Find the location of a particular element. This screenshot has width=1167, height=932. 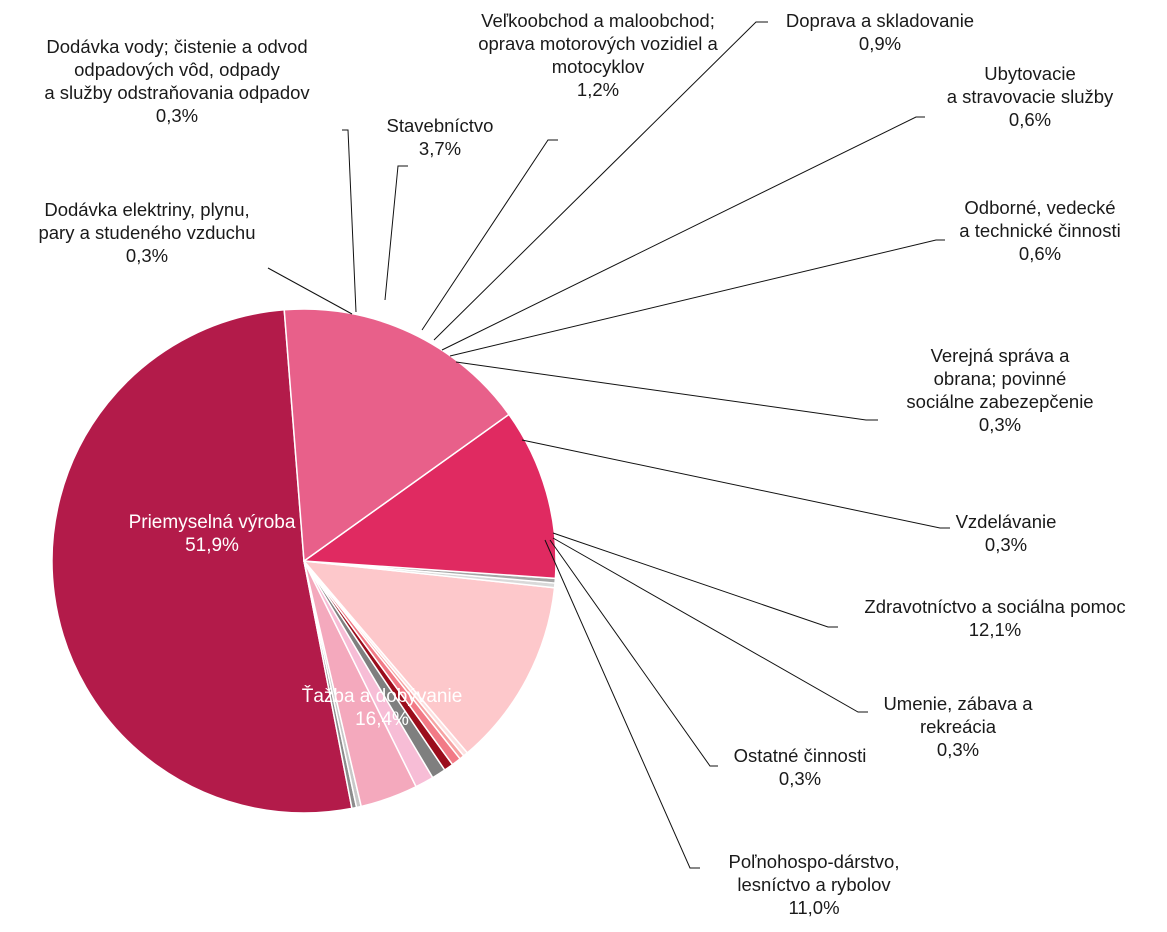

slice-label-12: Ostatné činnosti 0,3% is located at coordinates (800, 767).